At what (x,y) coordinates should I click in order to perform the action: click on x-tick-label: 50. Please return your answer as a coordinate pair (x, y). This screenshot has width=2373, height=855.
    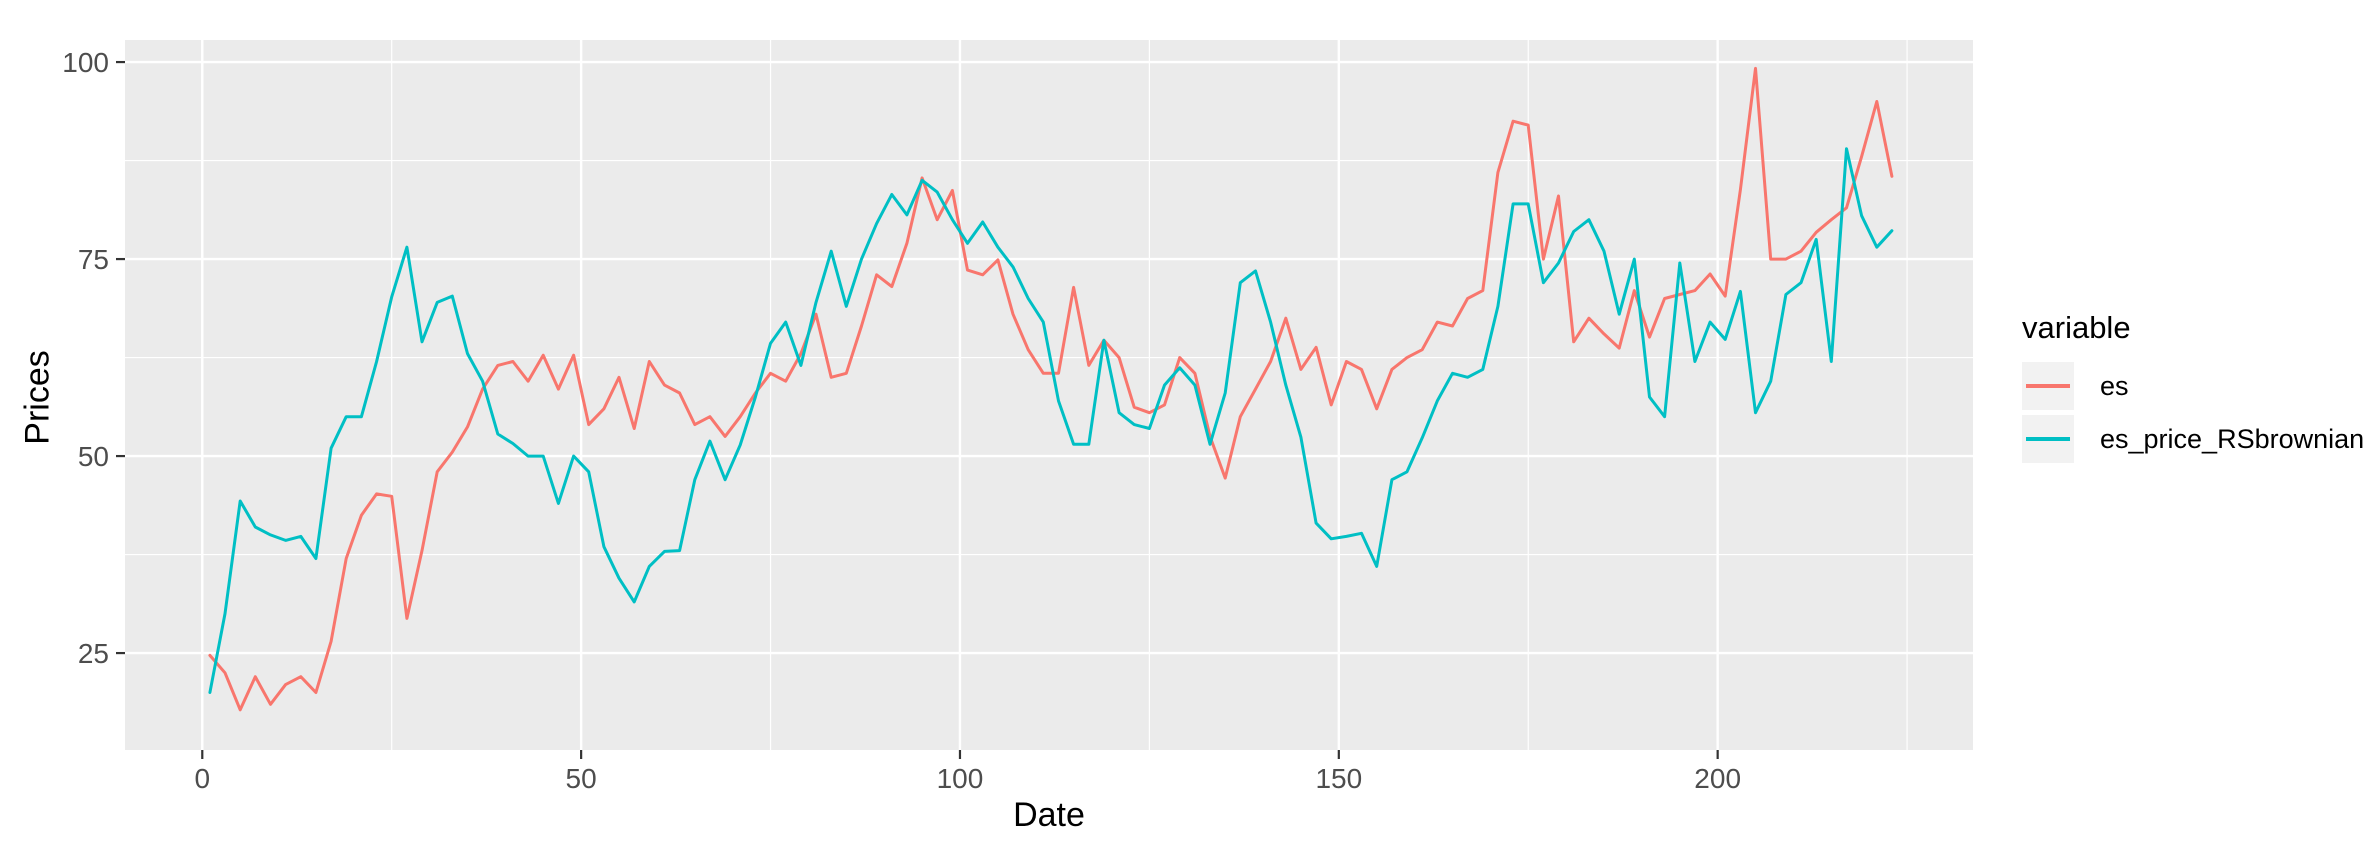
    Looking at the image, I should click on (581, 778).